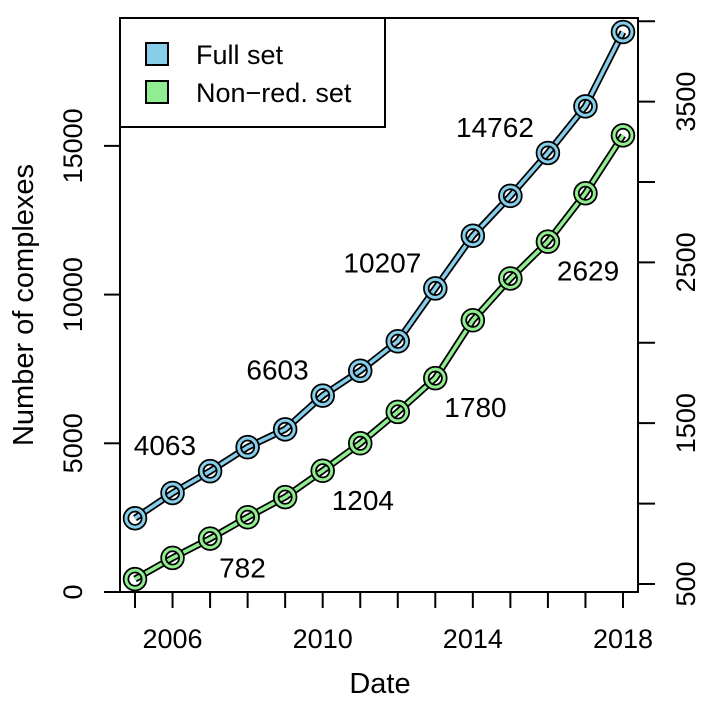 The height and width of the screenshot is (720, 720). Describe the element at coordinates (686, 583) in the screenshot. I see `right-axis-tick-label: 500` at that location.